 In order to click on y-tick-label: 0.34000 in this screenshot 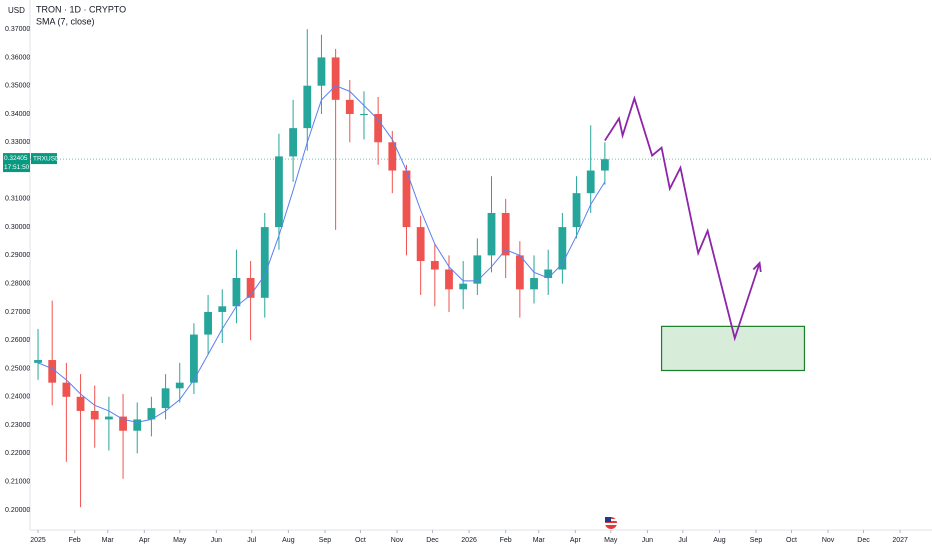, I will do `click(17, 114)`.